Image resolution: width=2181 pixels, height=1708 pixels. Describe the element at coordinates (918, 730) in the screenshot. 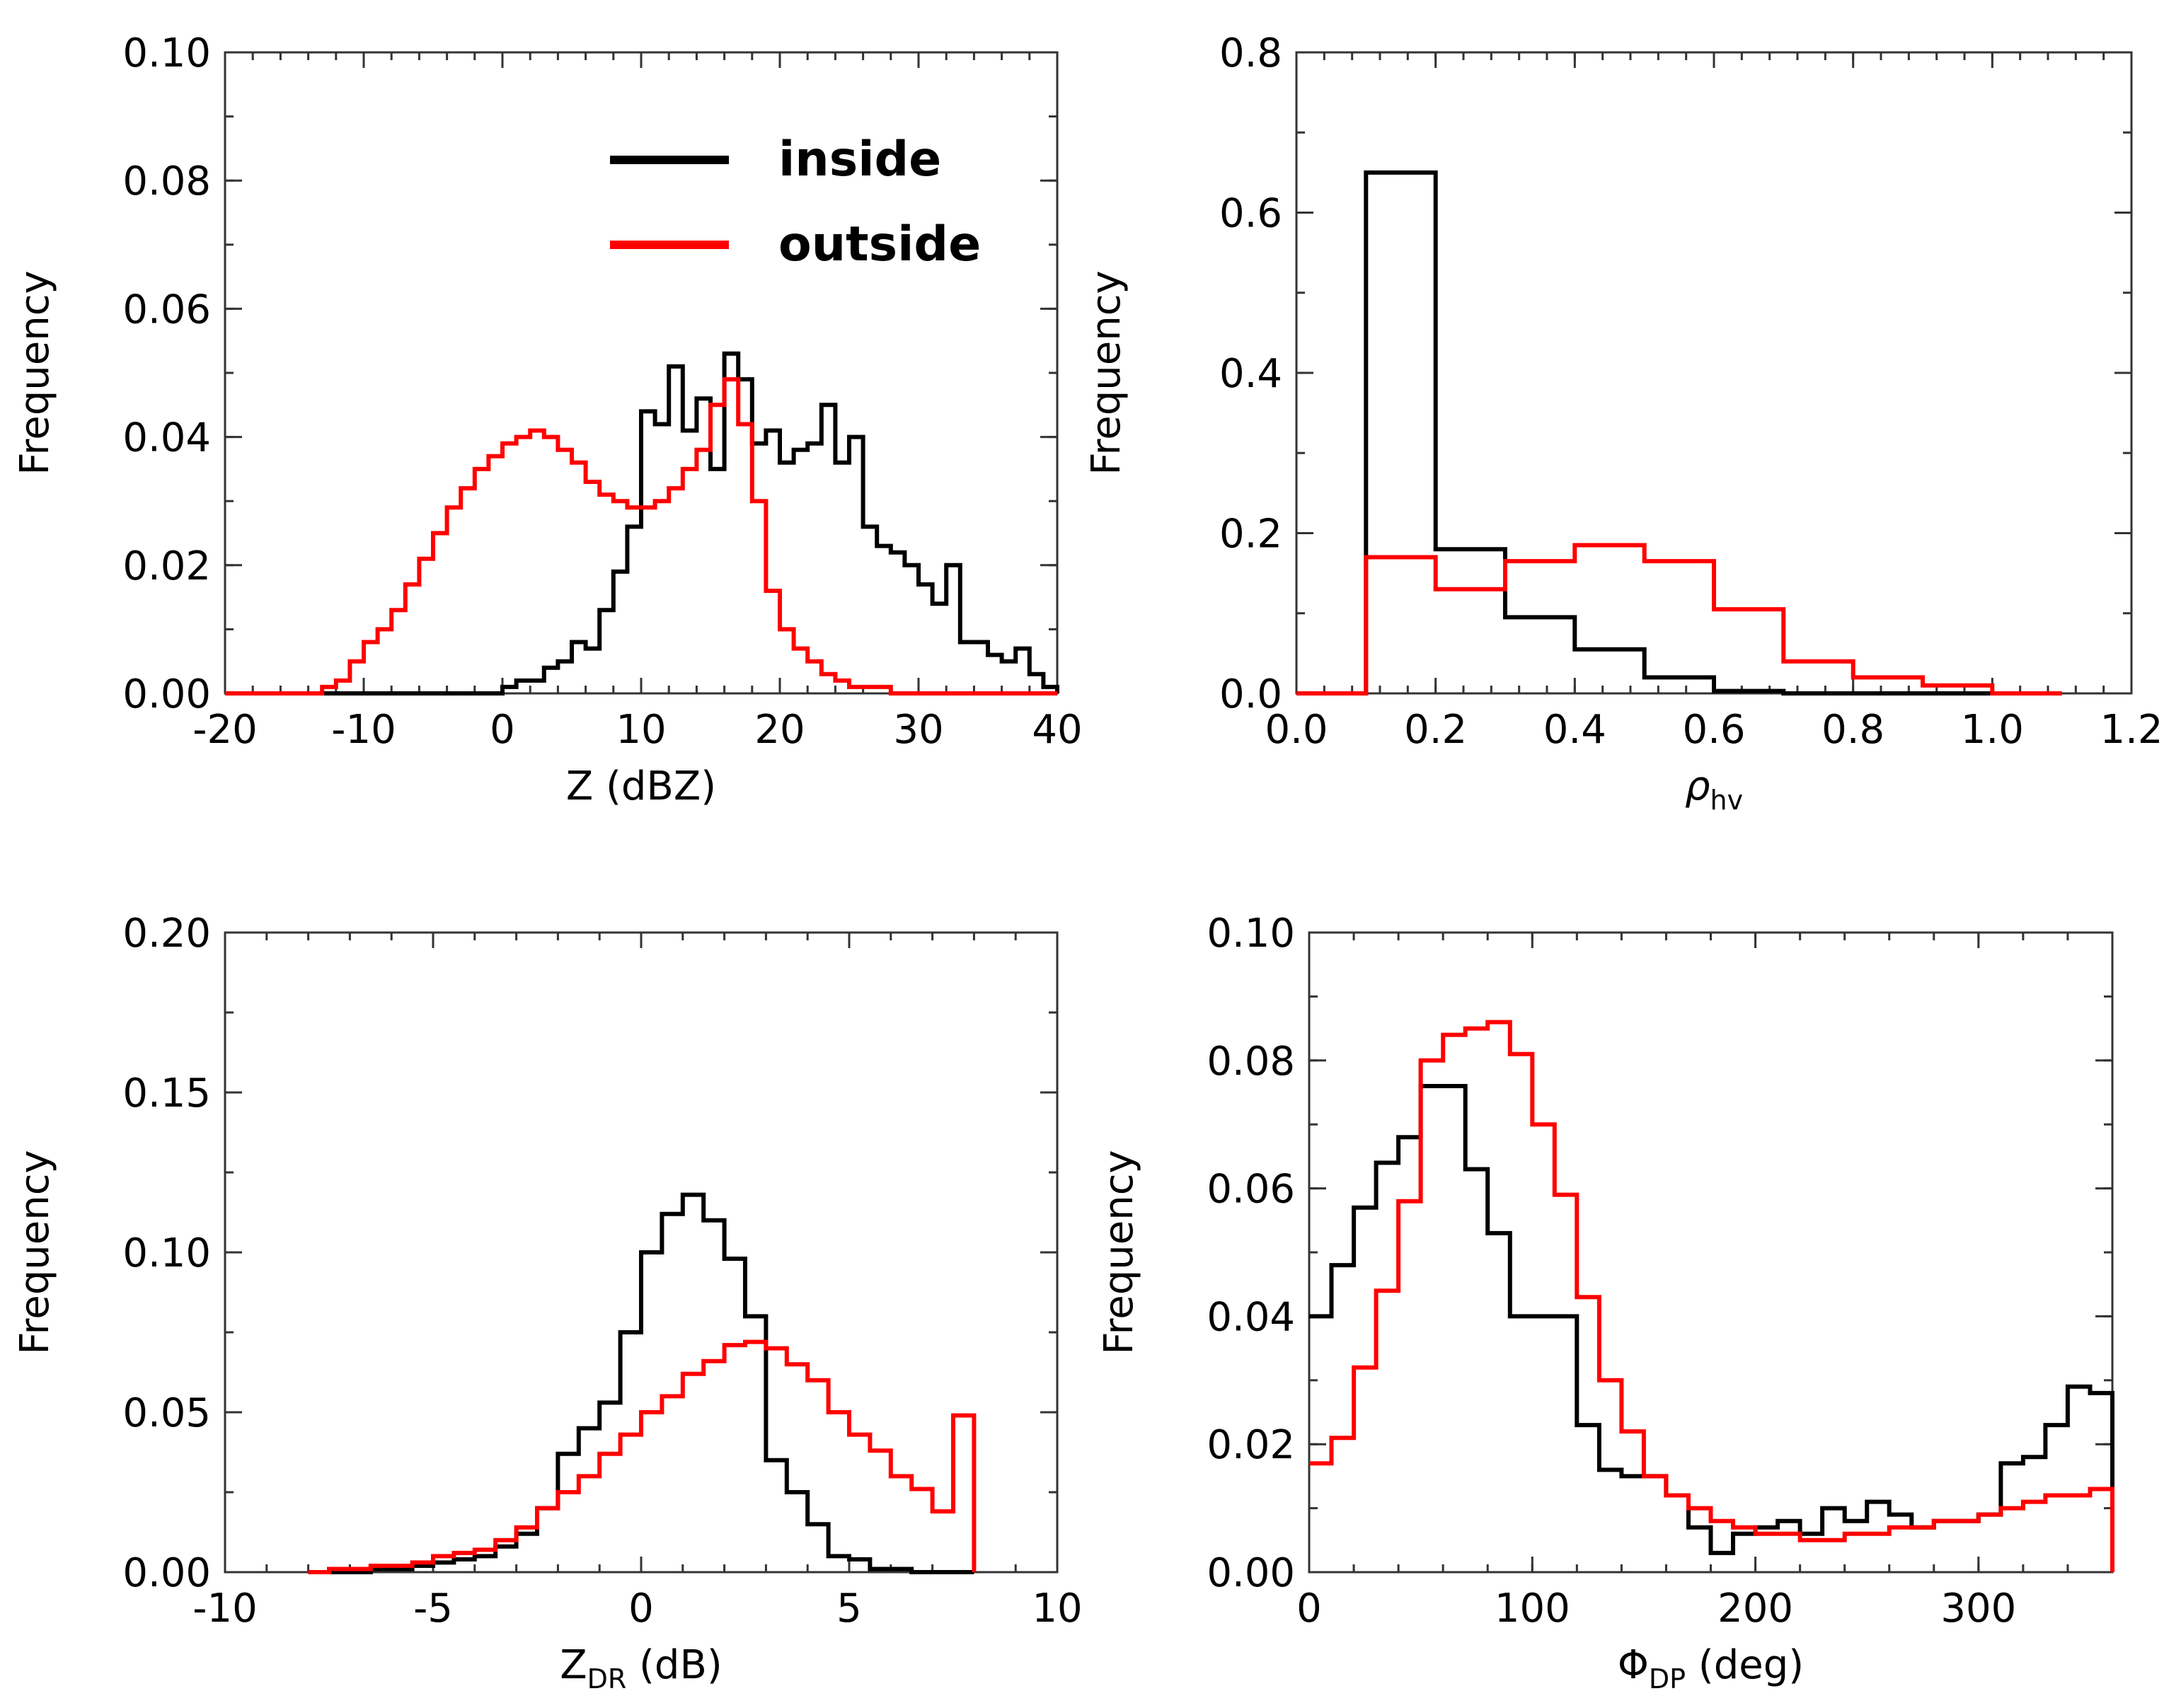

I see `x-tick-label: 30` at that location.